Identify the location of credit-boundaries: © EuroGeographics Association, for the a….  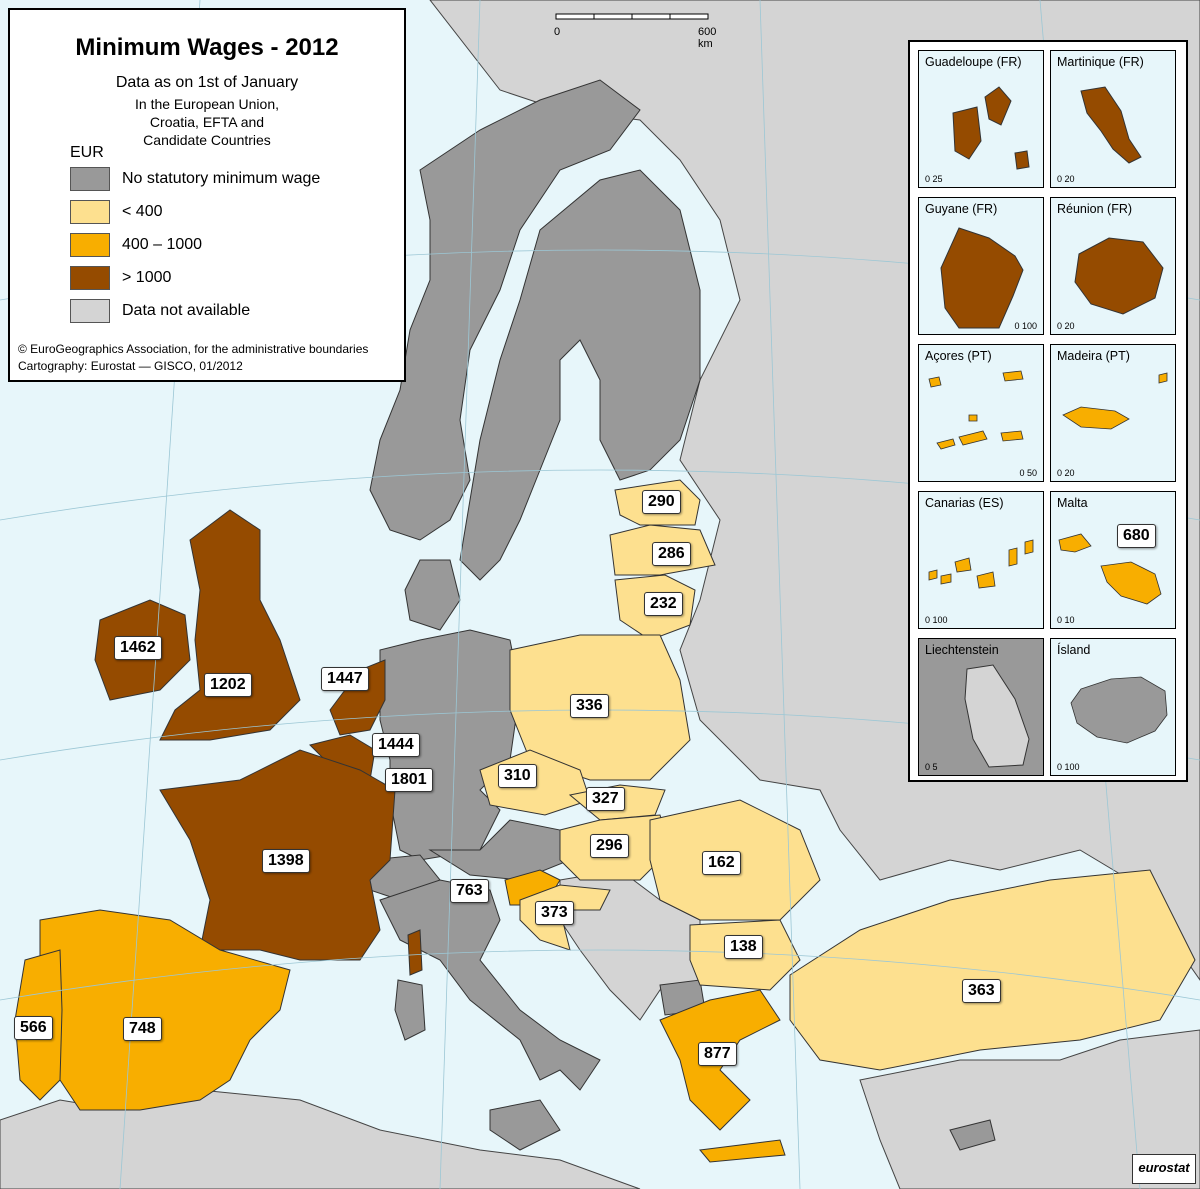
(193, 349).